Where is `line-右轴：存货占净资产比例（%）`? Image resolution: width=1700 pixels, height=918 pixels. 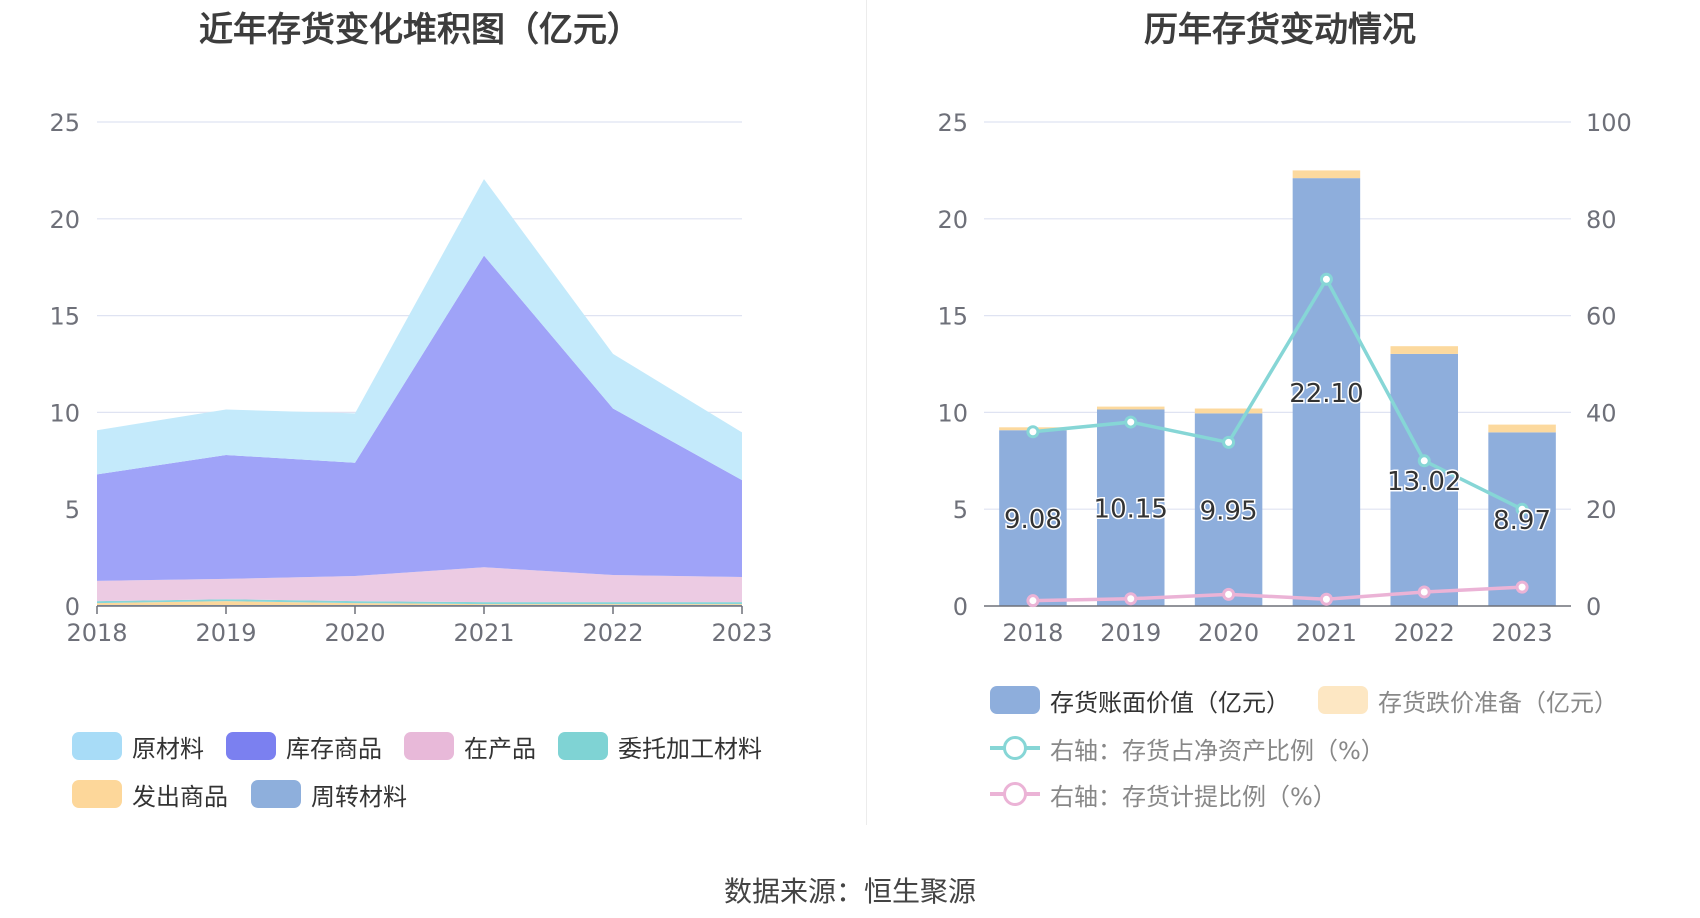 line-右轴：存货占净资产比例（%） is located at coordinates (1277, 393).